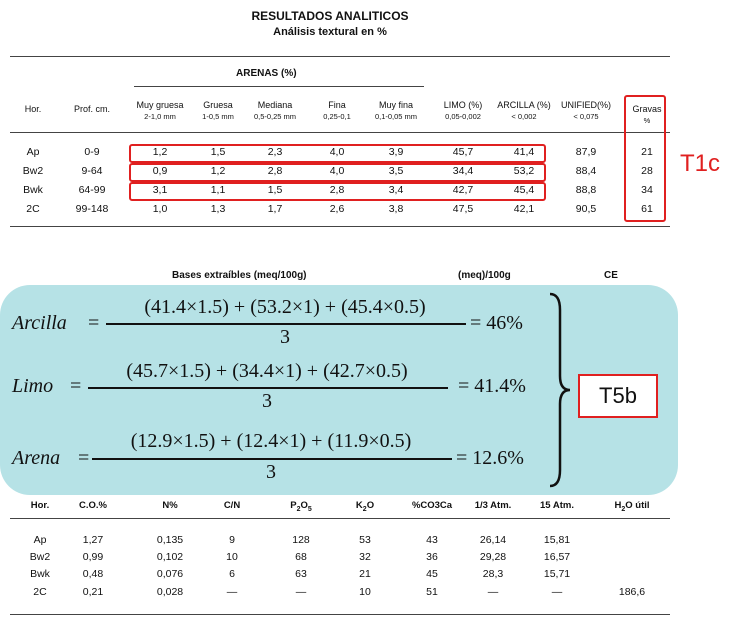 The height and width of the screenshot is (620, 741). What do you see at coordinates (33, 209) in the screenshot?
I see `table1-cell: 2C` at bounding box center [33, 209].